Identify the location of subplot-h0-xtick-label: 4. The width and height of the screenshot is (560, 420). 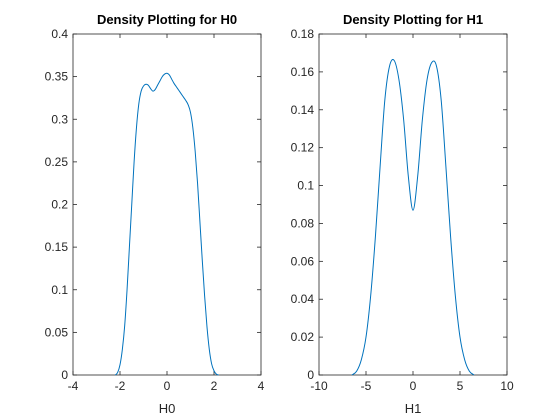
(261, 386).